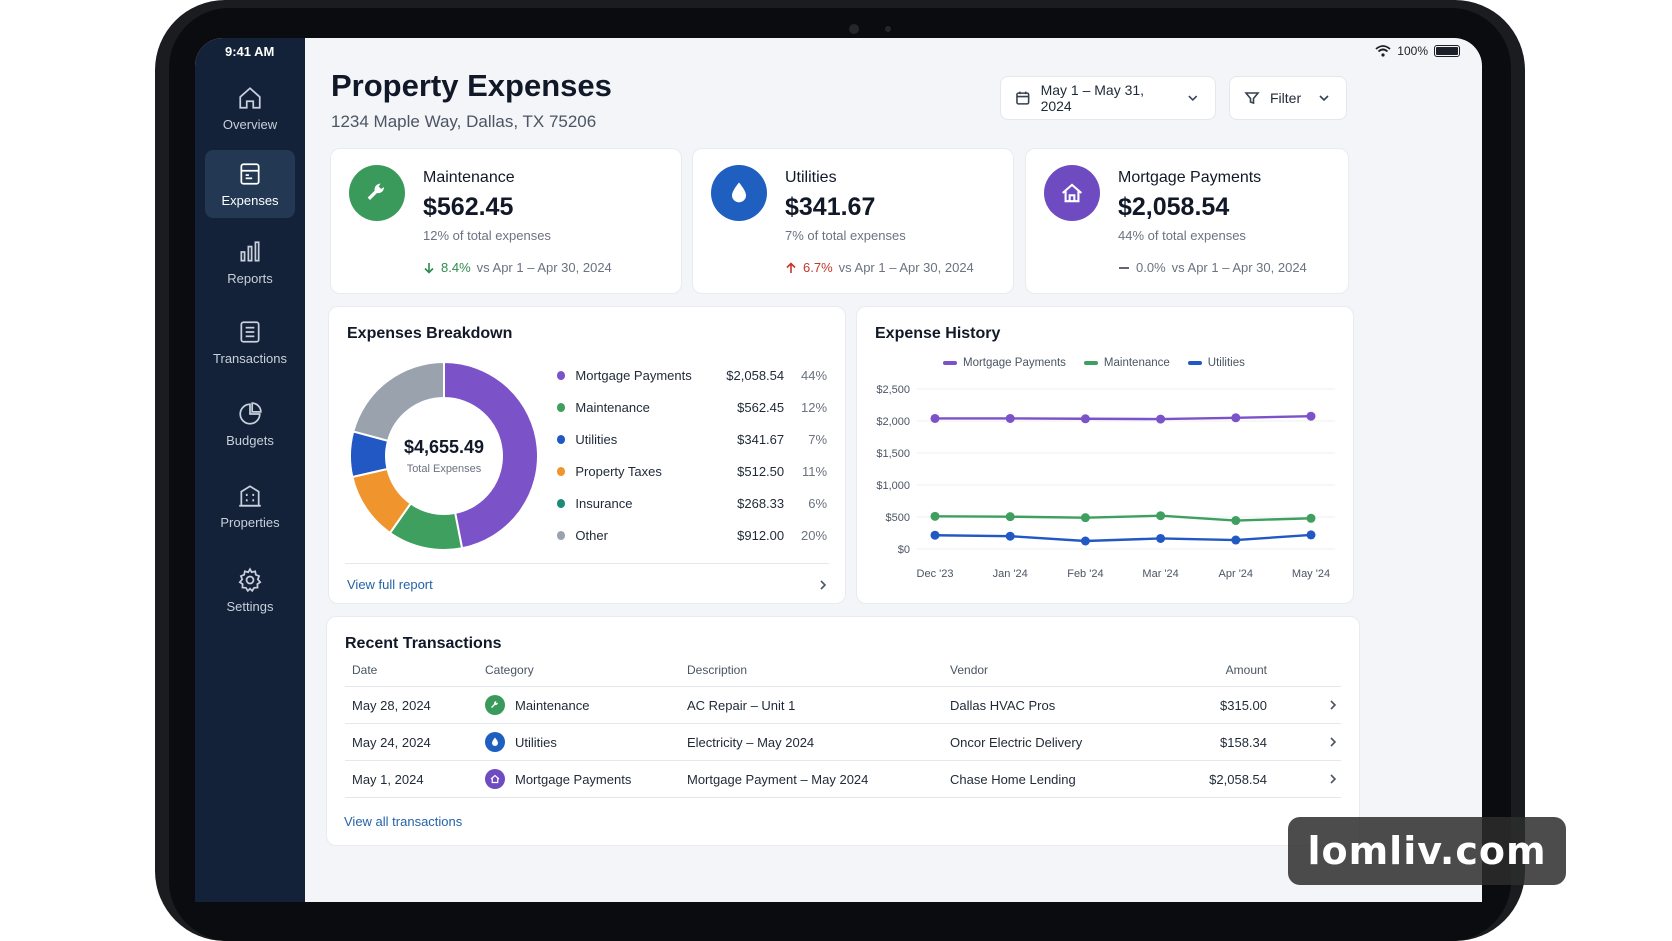 The image size is (1672, 941). What do you see at coordinates (250, 495) in the screenshot?
I see `building-icon` at bounding box center [250, 495].